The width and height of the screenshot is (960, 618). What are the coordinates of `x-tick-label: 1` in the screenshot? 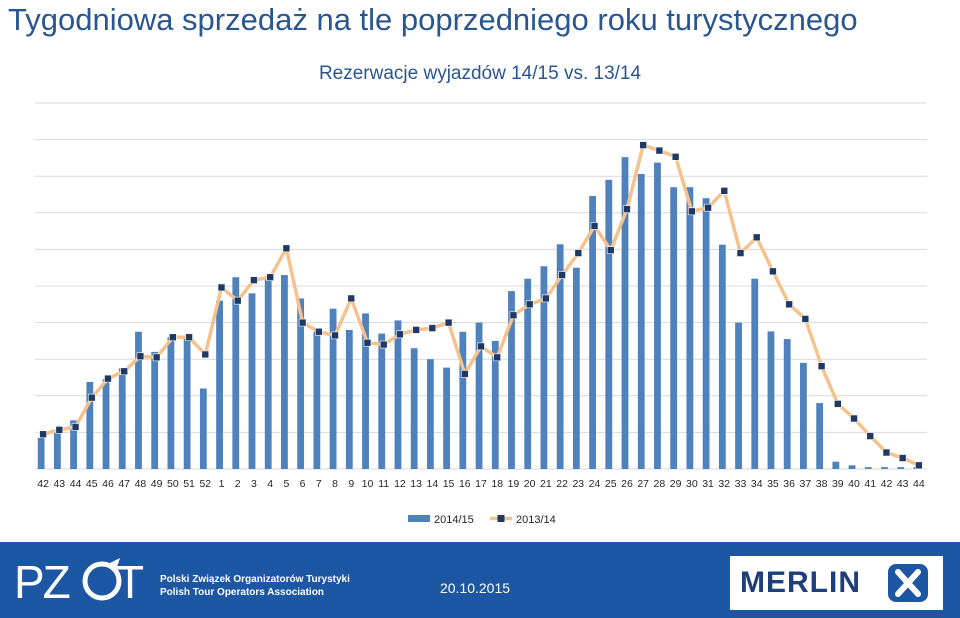 It's located at (222, 484).